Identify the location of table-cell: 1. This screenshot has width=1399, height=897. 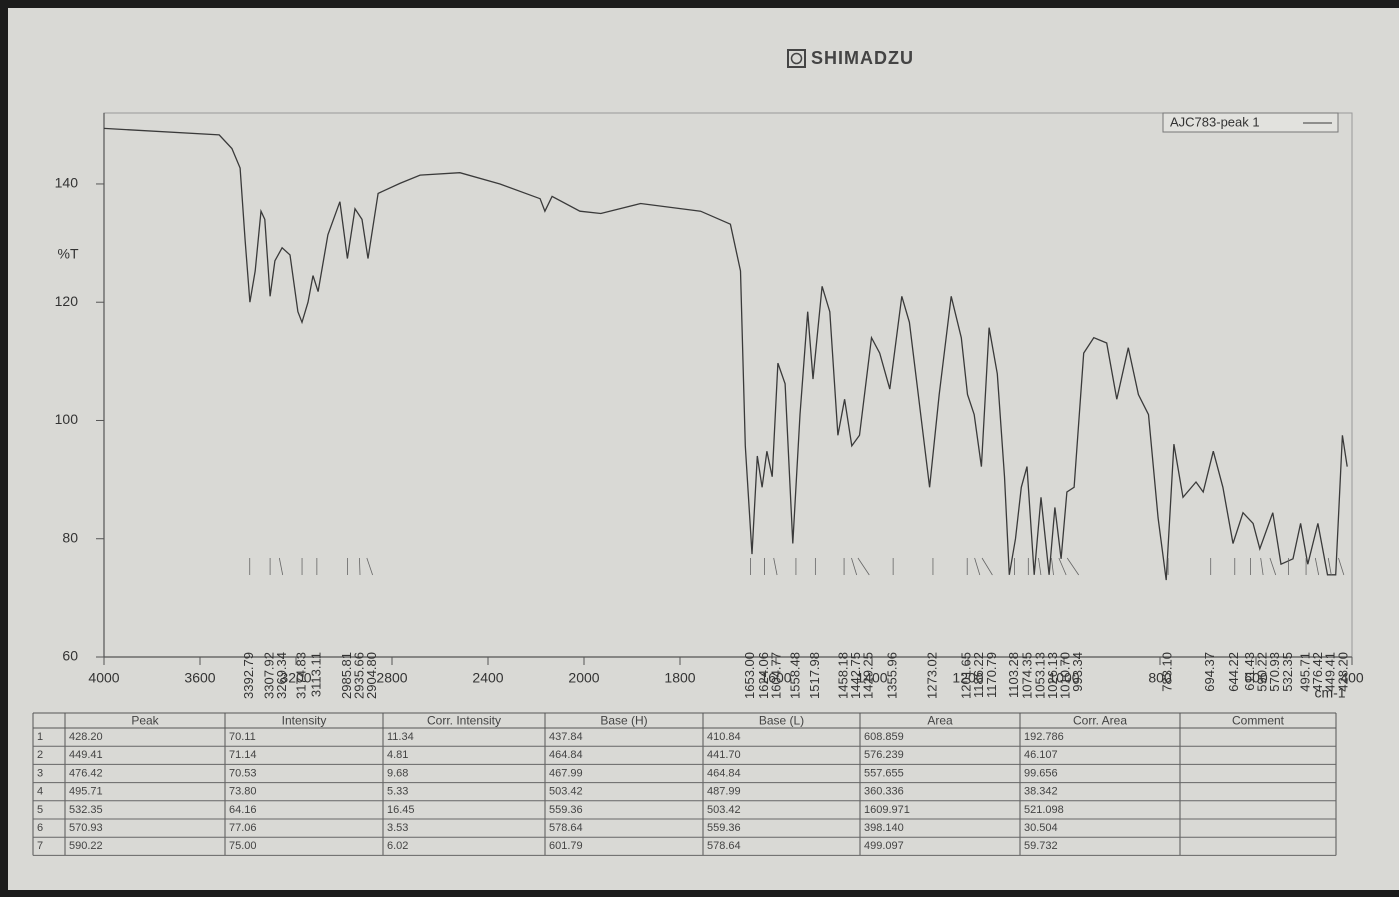
(40, 737).